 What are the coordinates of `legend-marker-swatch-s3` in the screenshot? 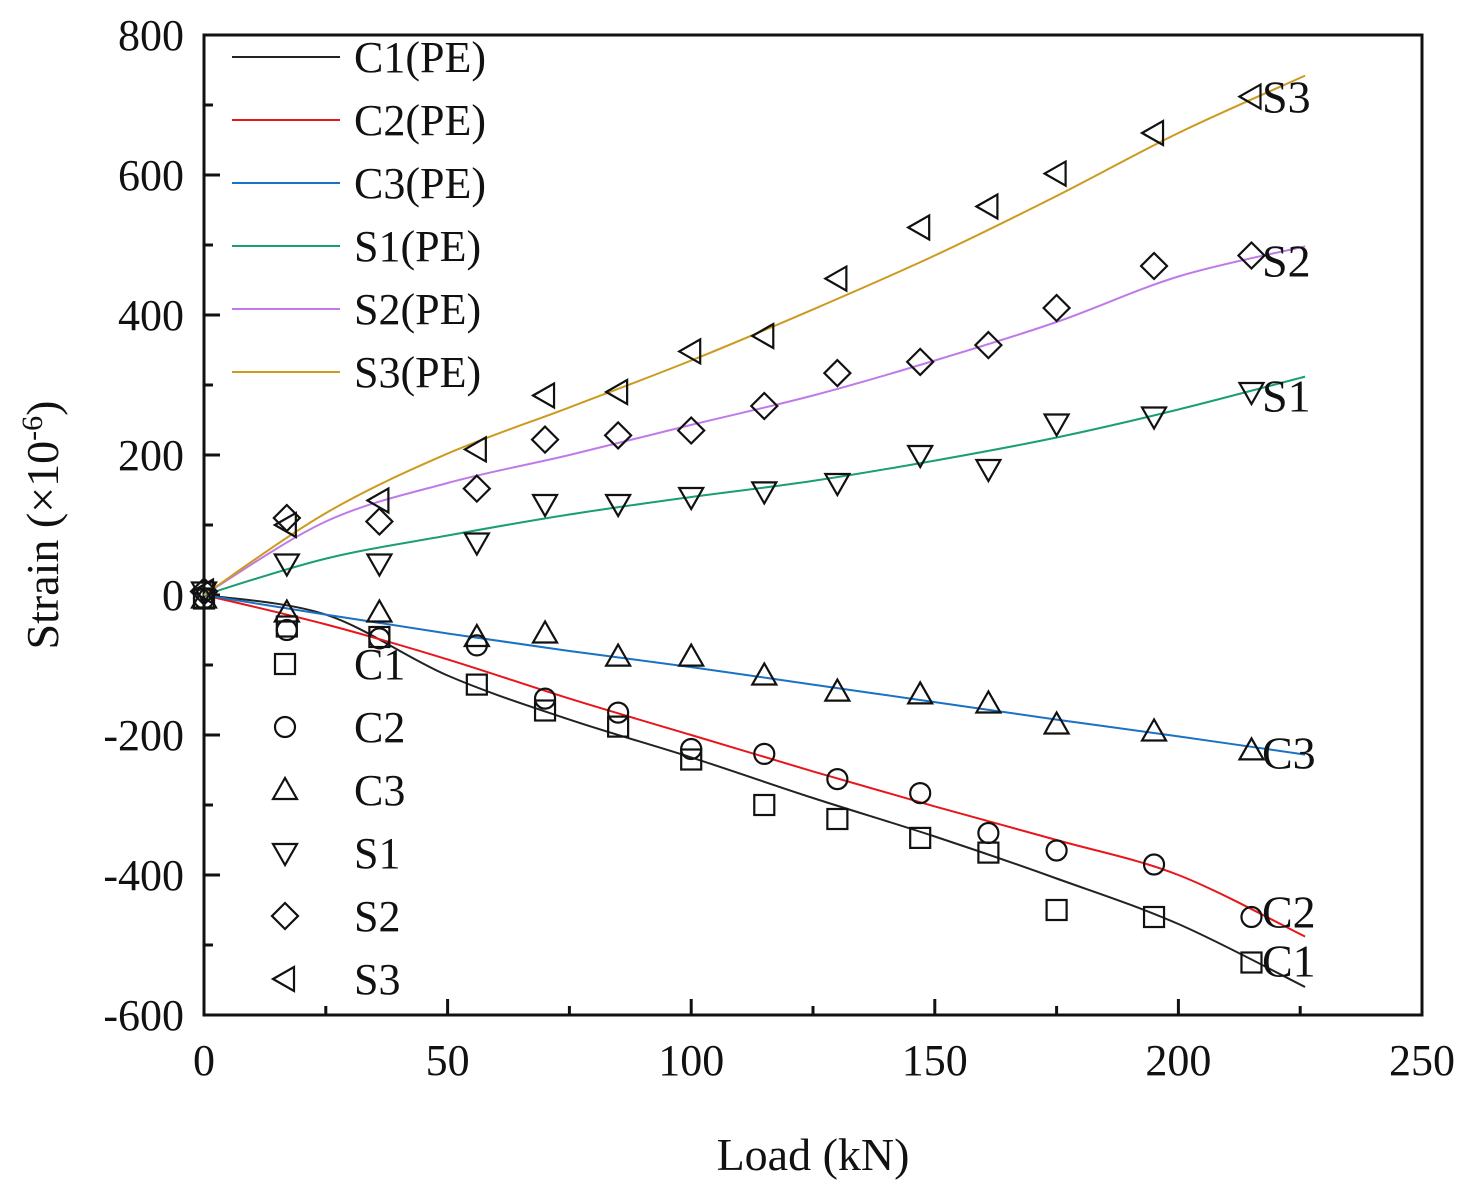 It's located at (283, 979).